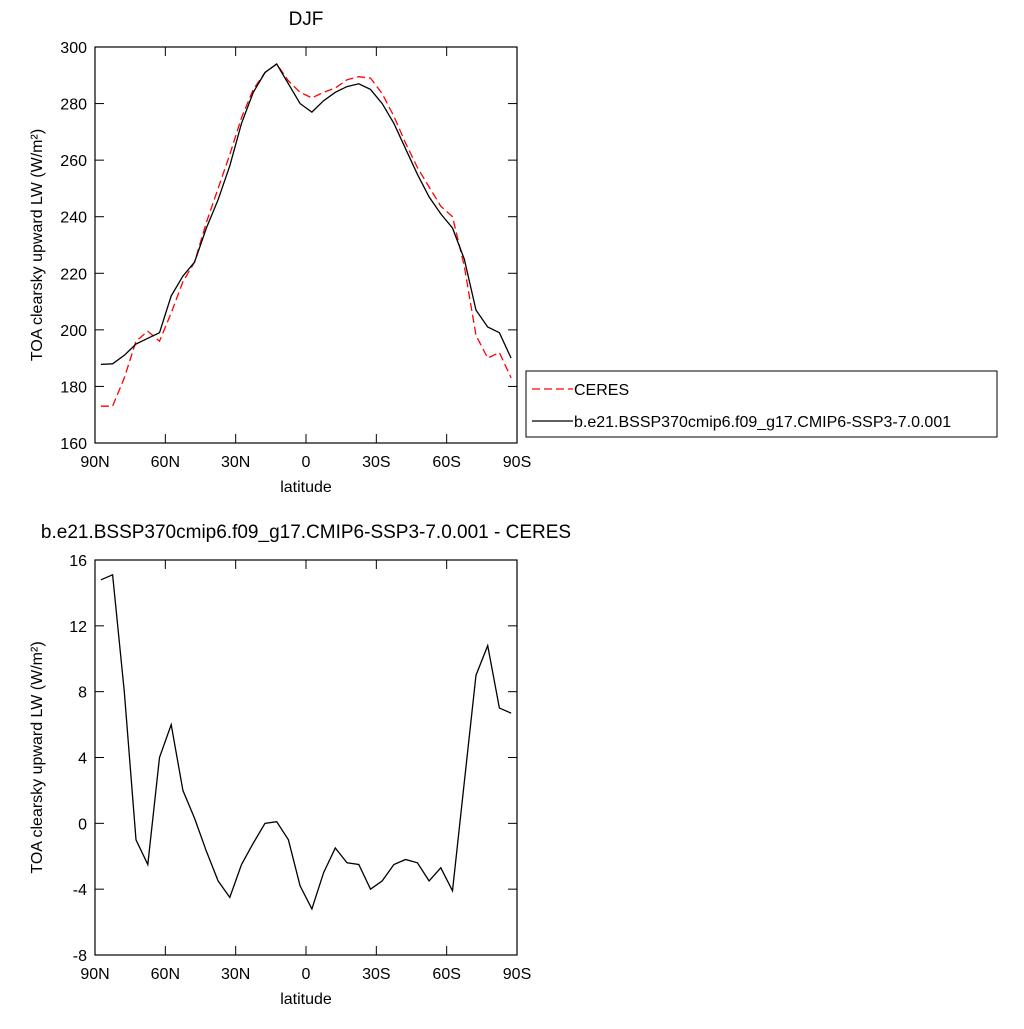 The image size is (1024, 1029). Describe the element at coordinates (78, 561) in the screenshot. I see `y-tick-label: 16` at that location.